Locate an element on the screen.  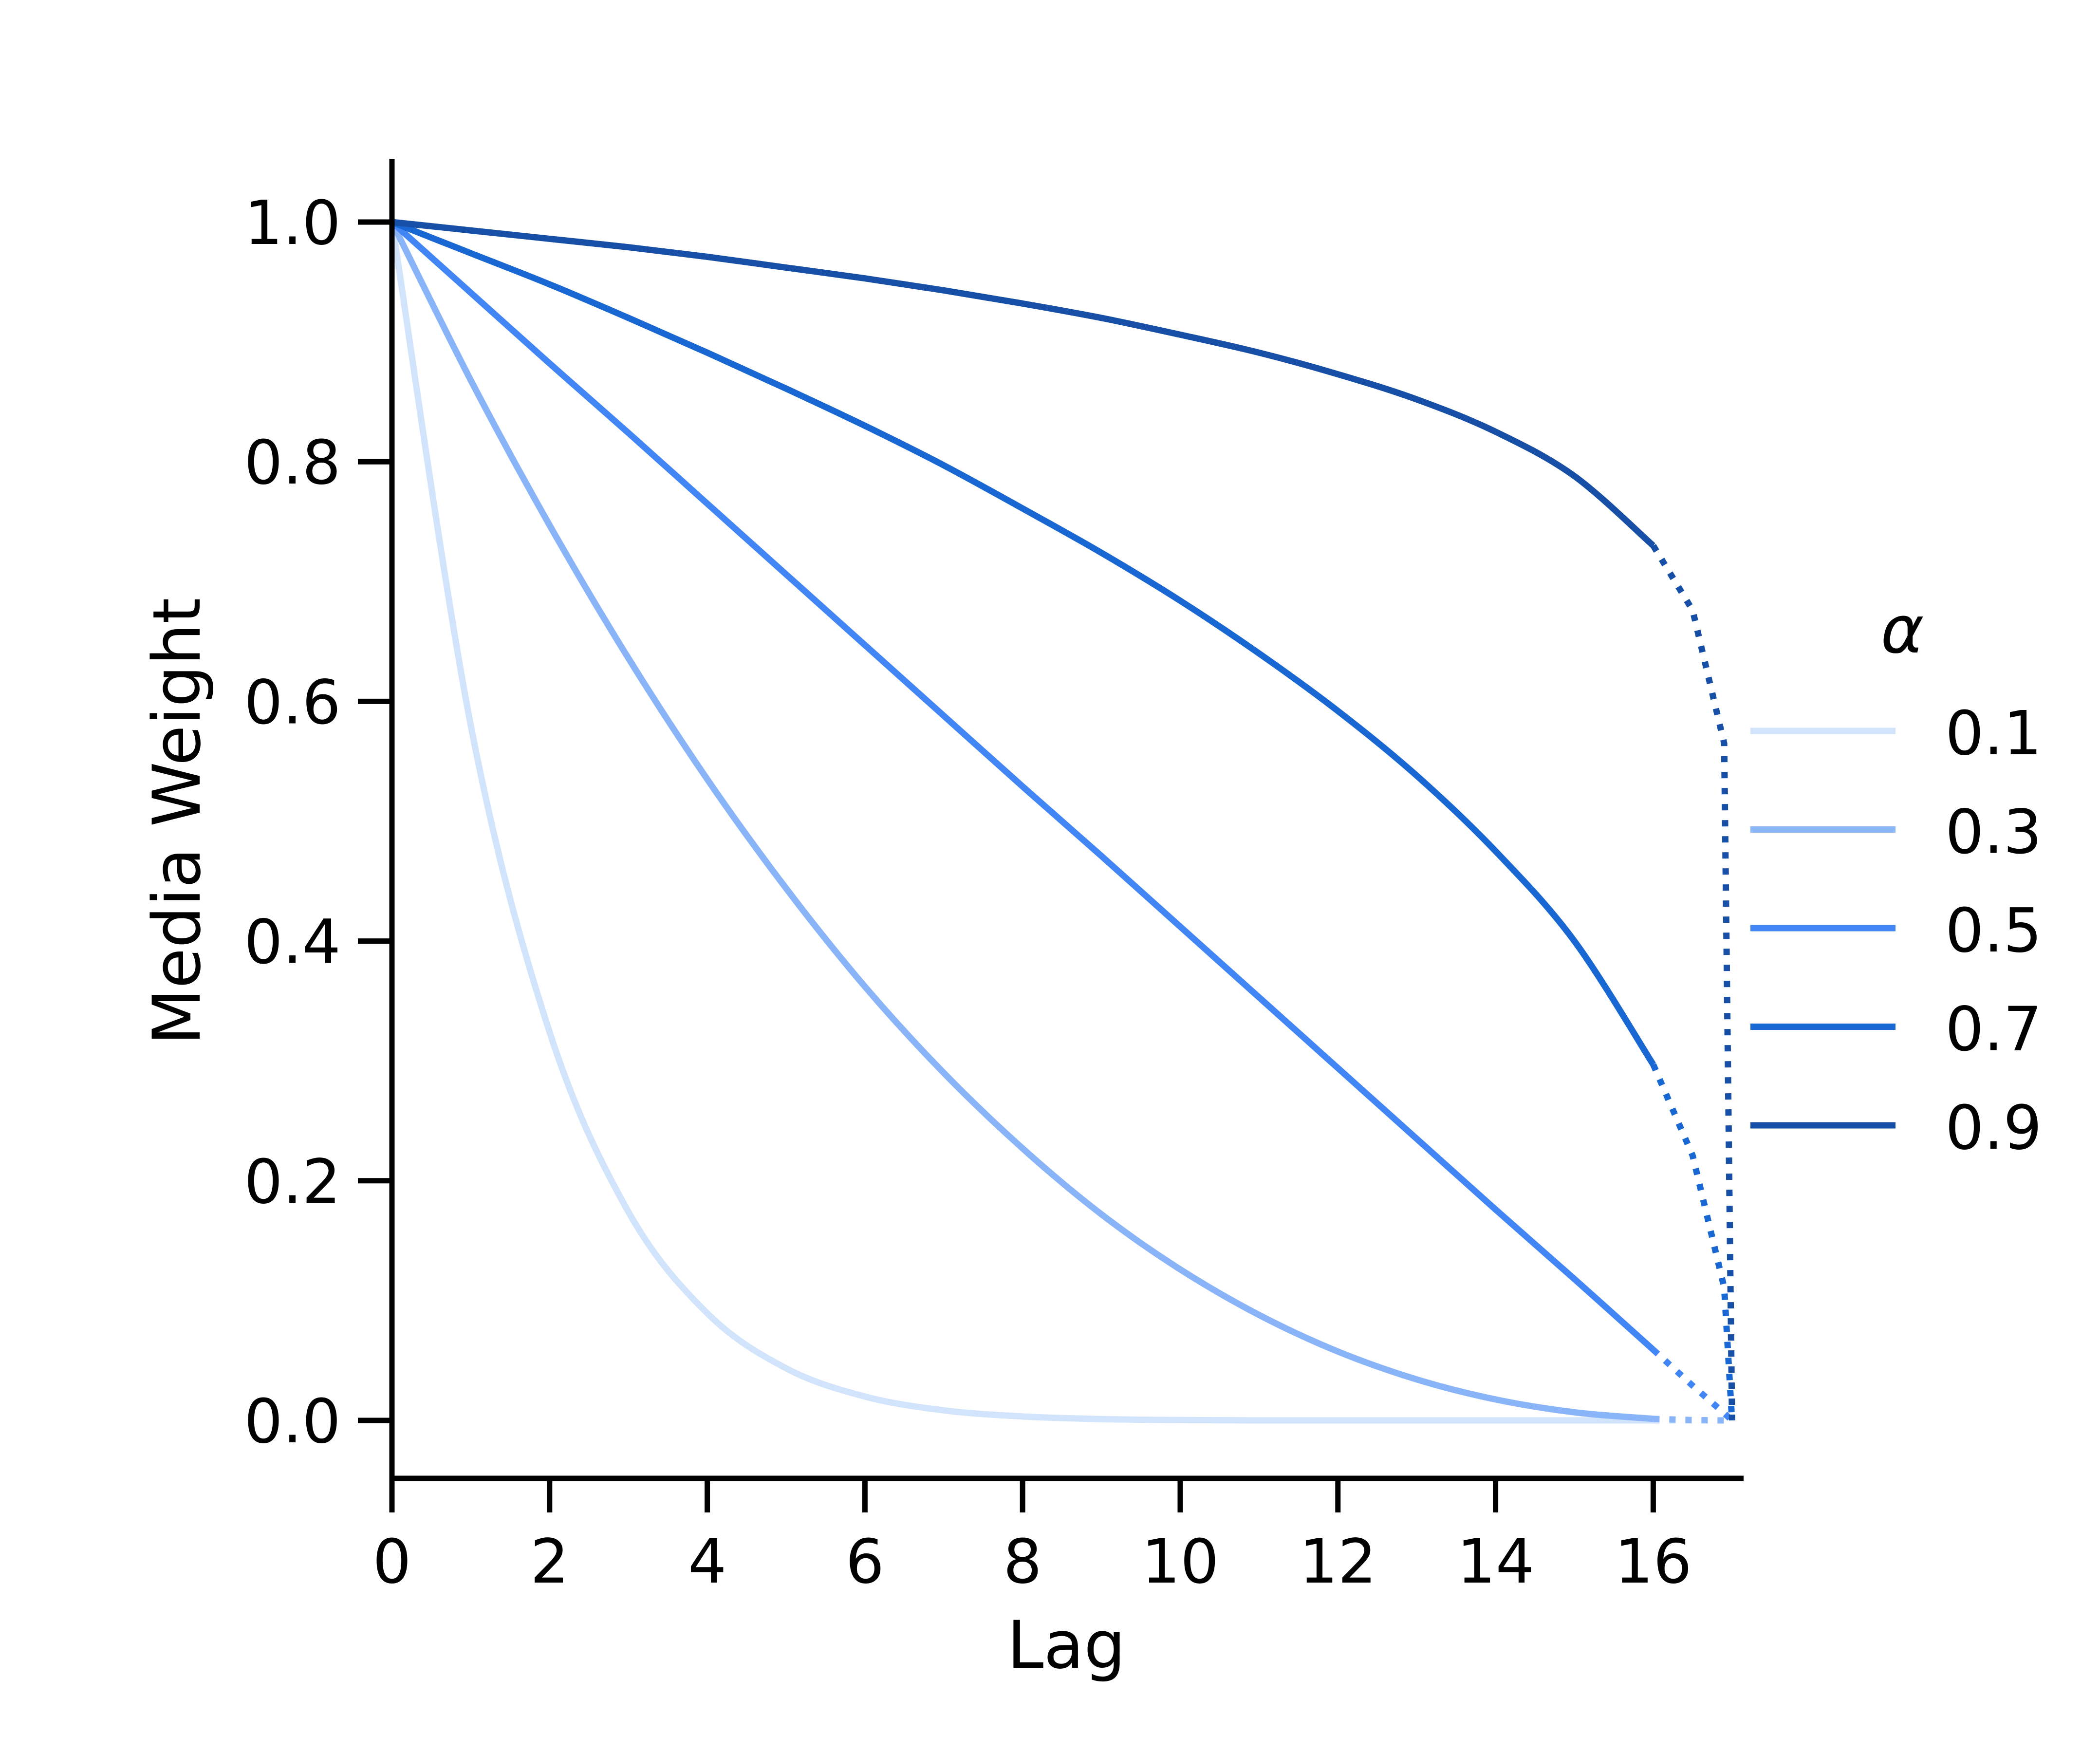
series-dotted-0.9 is located at coordinates (1693, 982).